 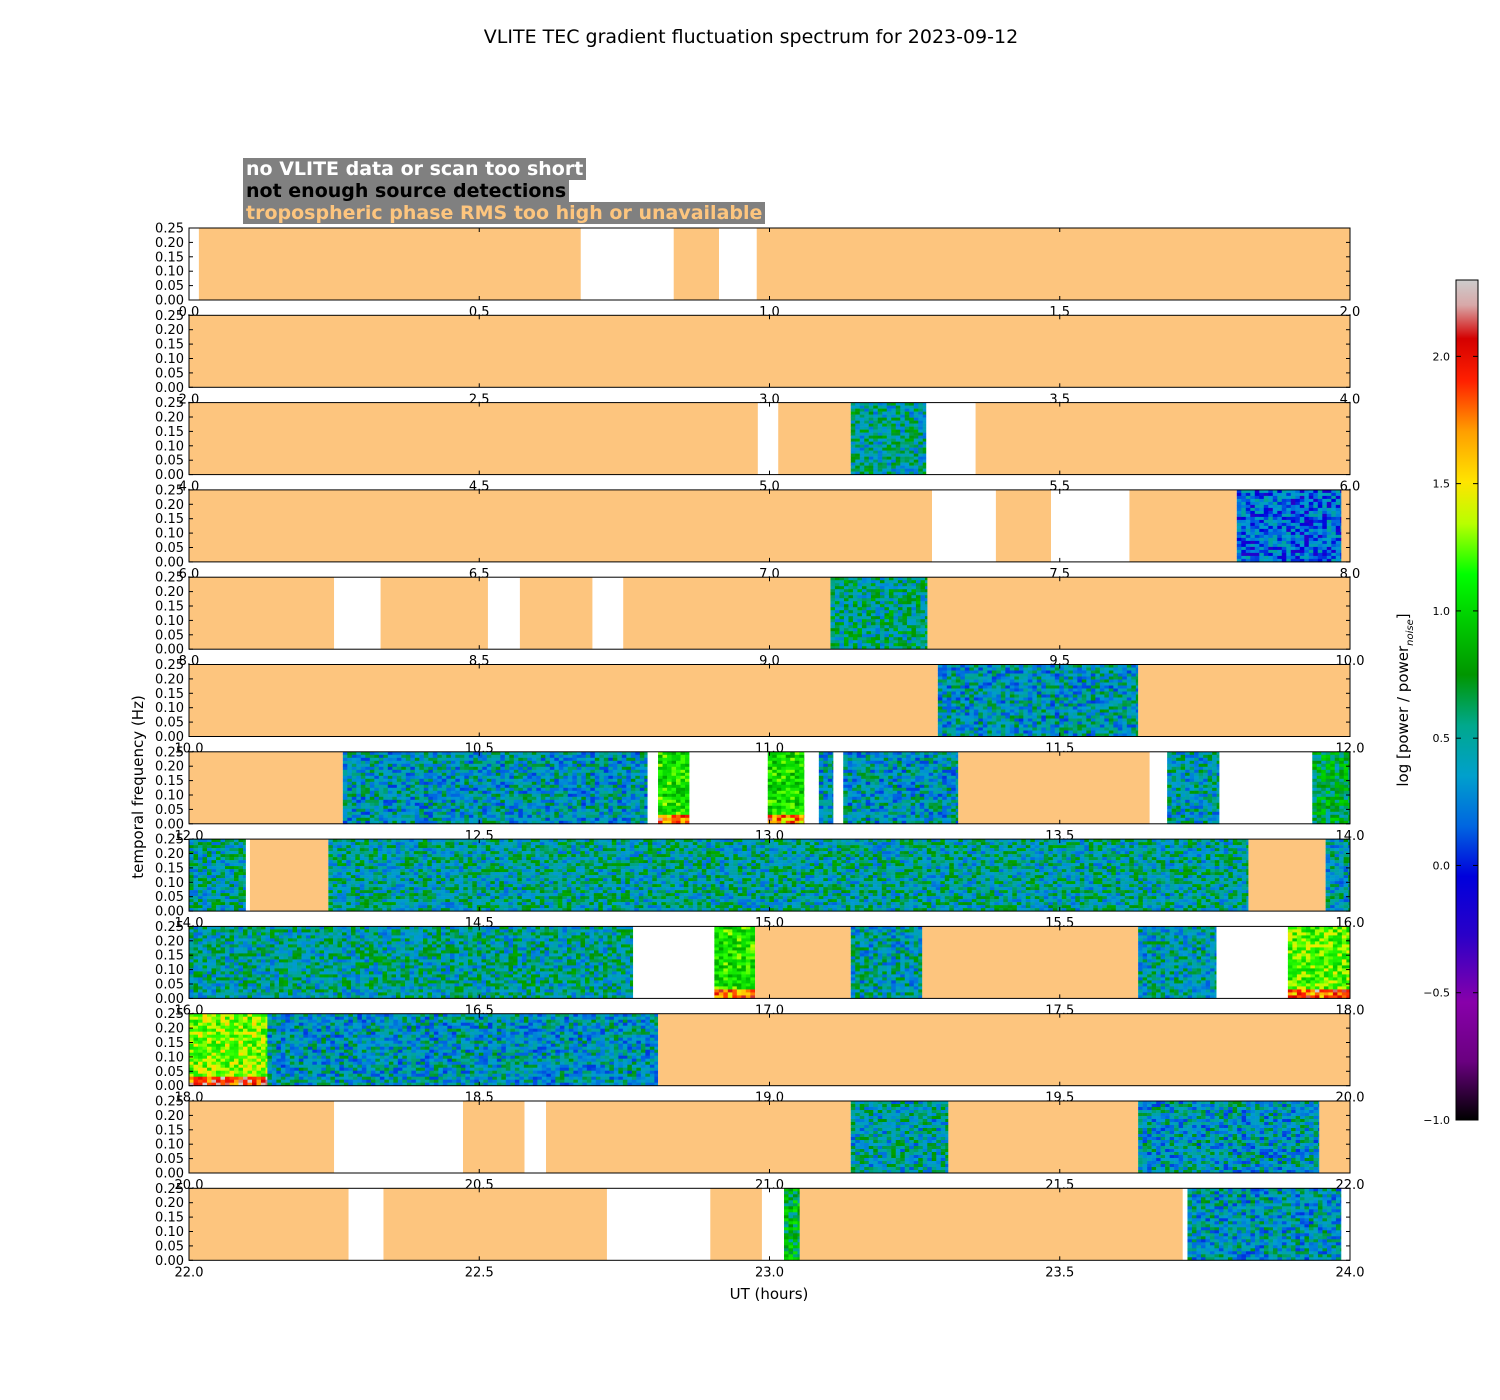 I want to click on panel-2: 0.000.050.100.150.200.254.0 4.5 5.0 5.5 6.0, so click(x=757, y=445).